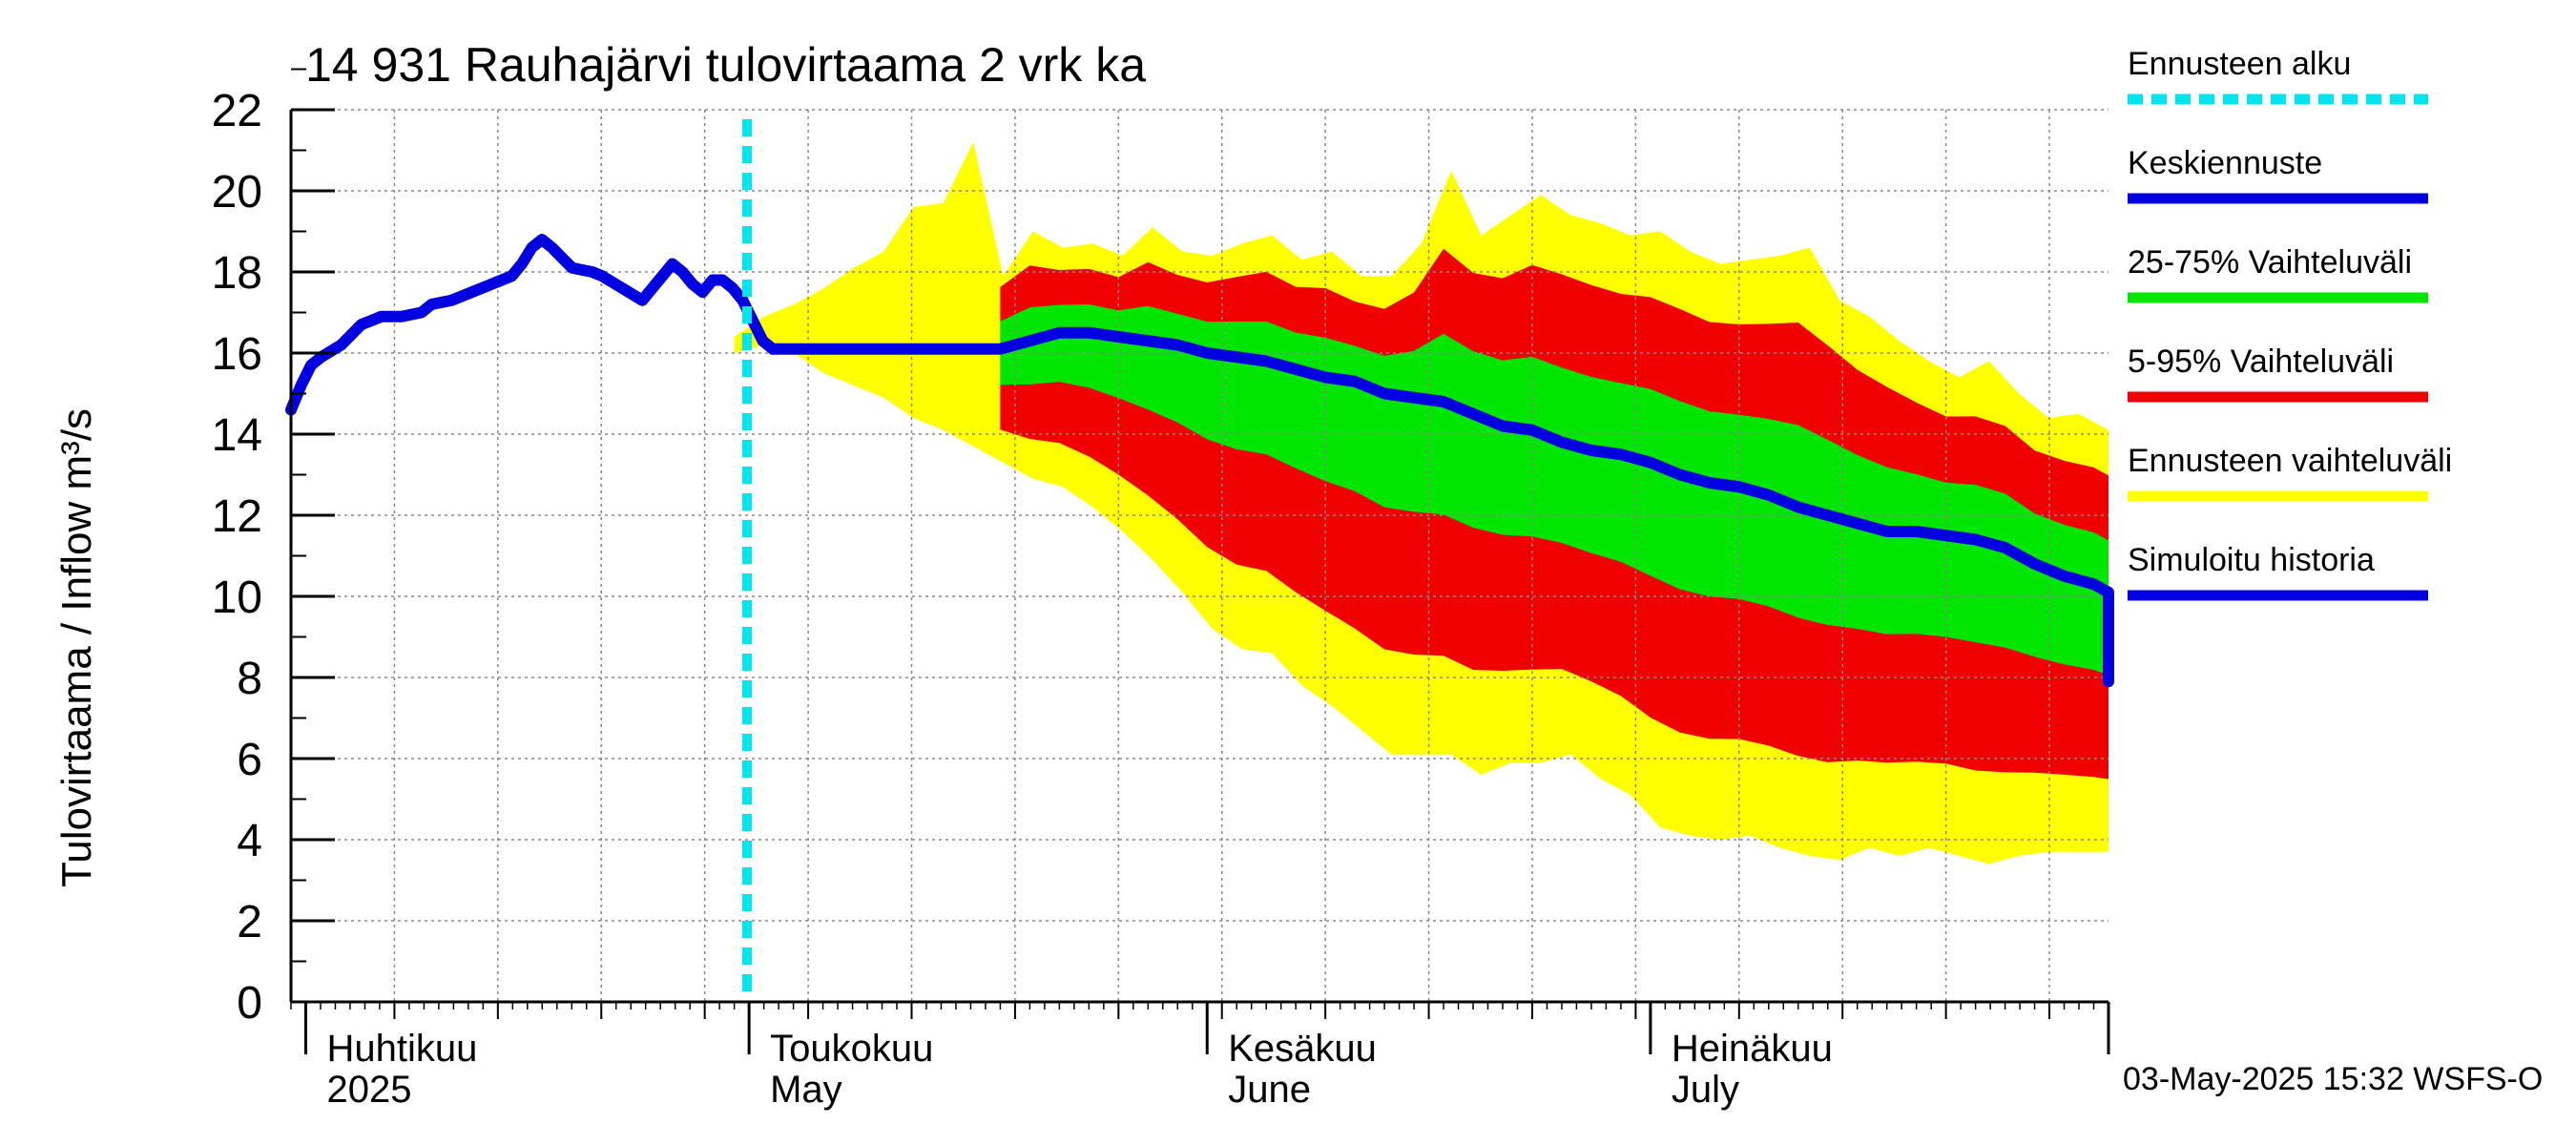 Image resolution: width=2576 pixels, height=1145 pixels. What do you see at coordinates (2239, 64) in the screenshot?
I see `legend-label: Ennusteen alku` at bounding box center [2239, 64].